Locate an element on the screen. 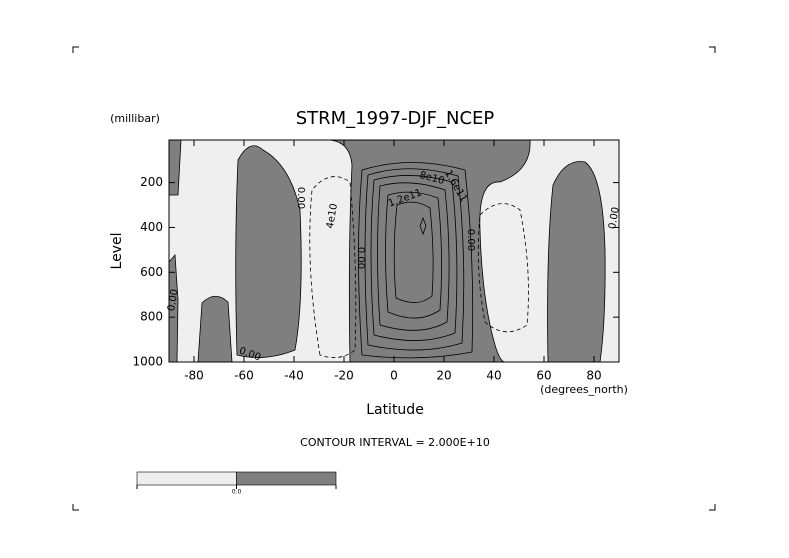  x-tick-label: 80 is located at coordinates (593, 376).